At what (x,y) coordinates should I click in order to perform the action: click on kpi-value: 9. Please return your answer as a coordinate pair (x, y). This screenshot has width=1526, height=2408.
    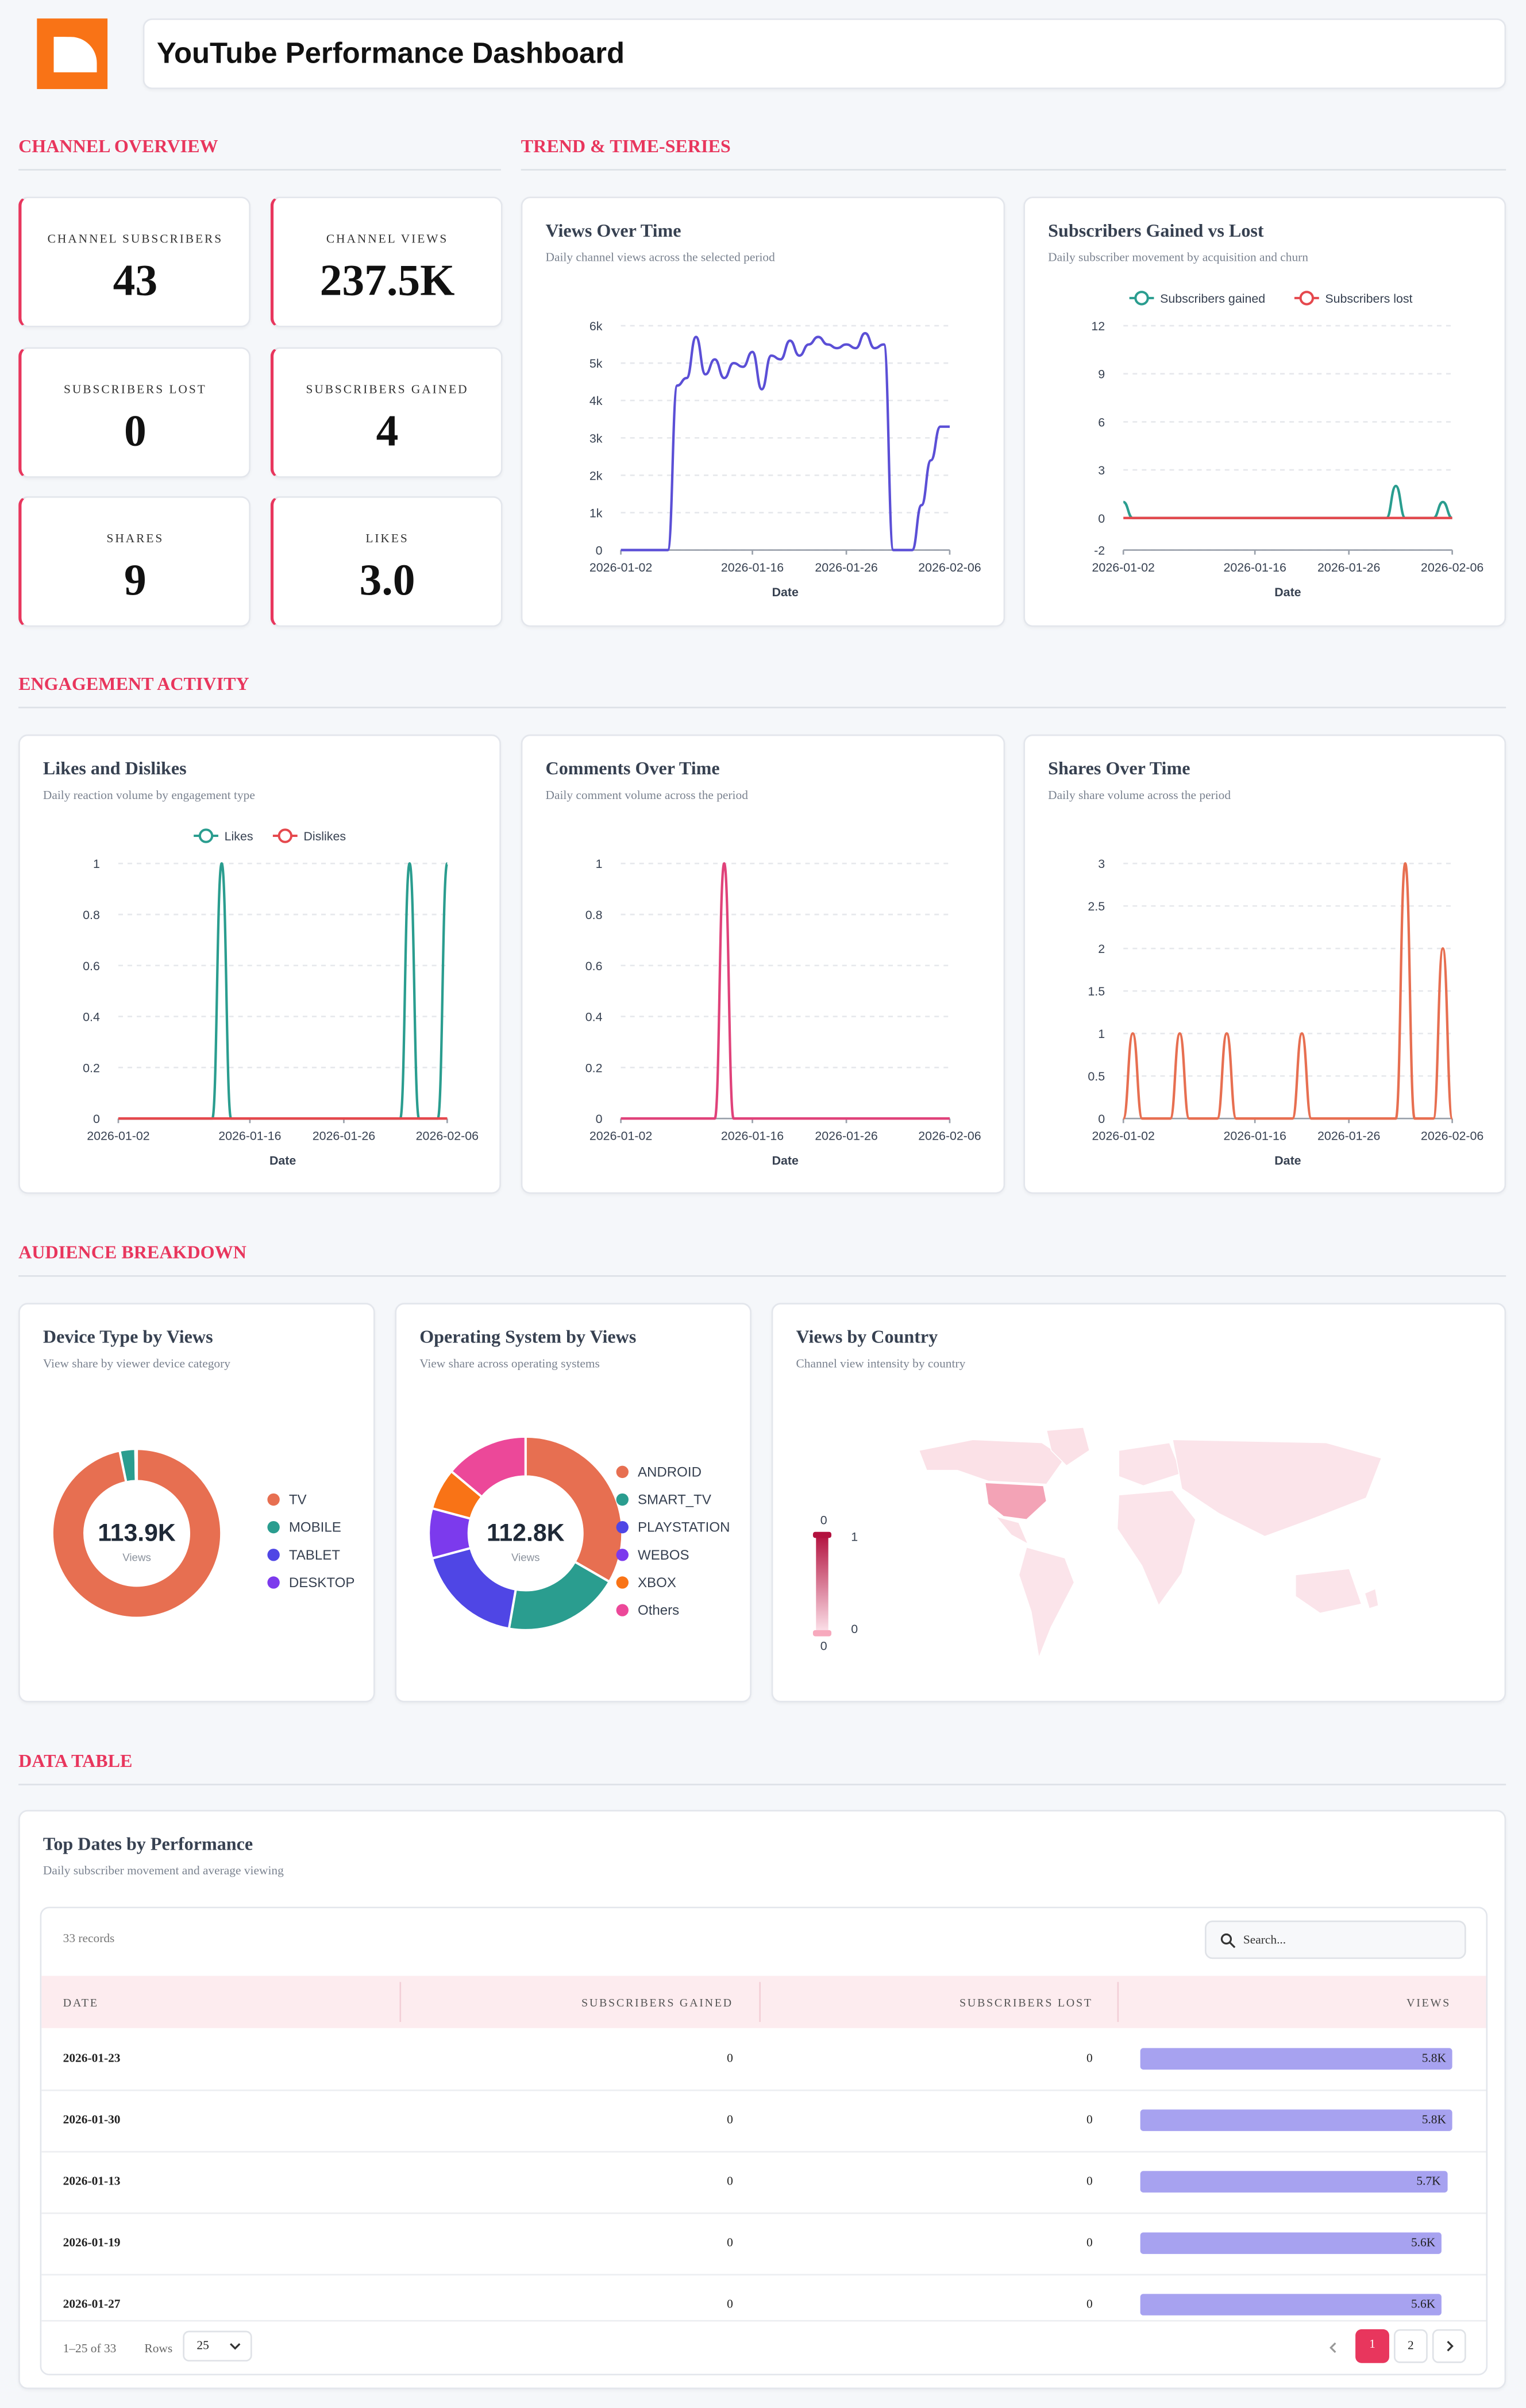
    Looking at the image, I should click on (135, 581).